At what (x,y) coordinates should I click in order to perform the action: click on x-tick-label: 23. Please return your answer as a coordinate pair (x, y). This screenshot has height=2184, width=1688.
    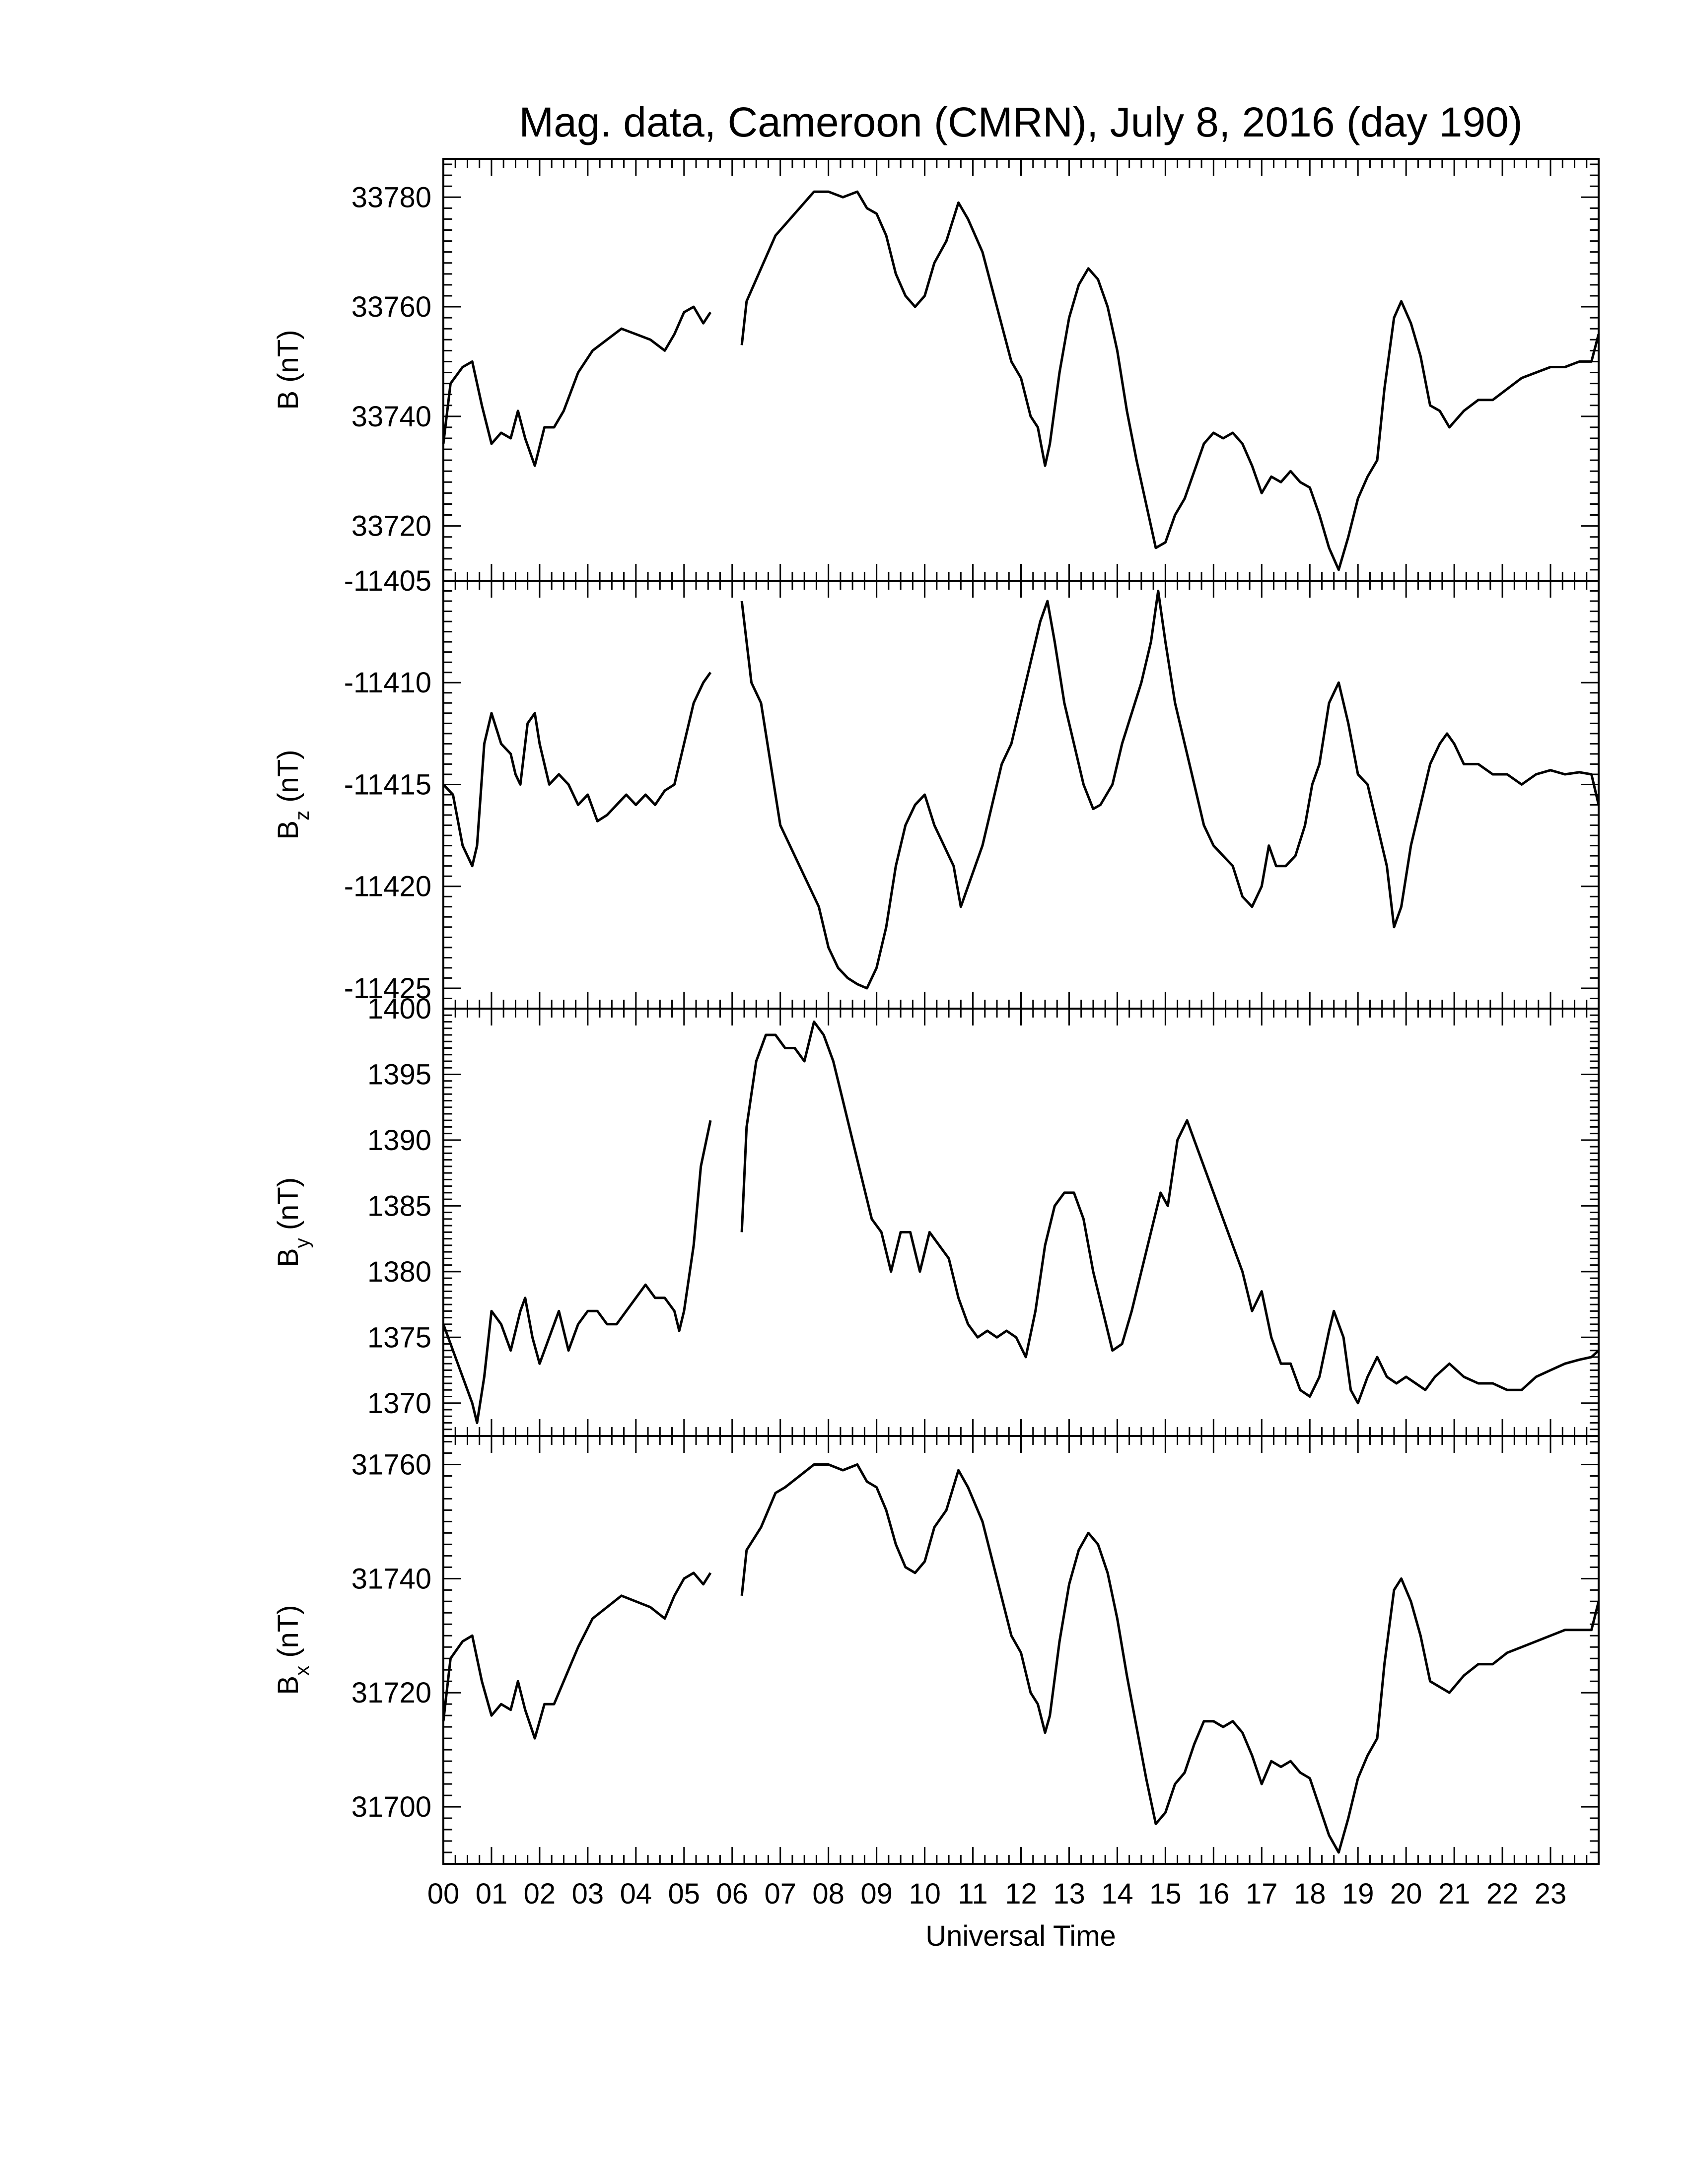
    Looking at the image, I should click on (1551, 1894).